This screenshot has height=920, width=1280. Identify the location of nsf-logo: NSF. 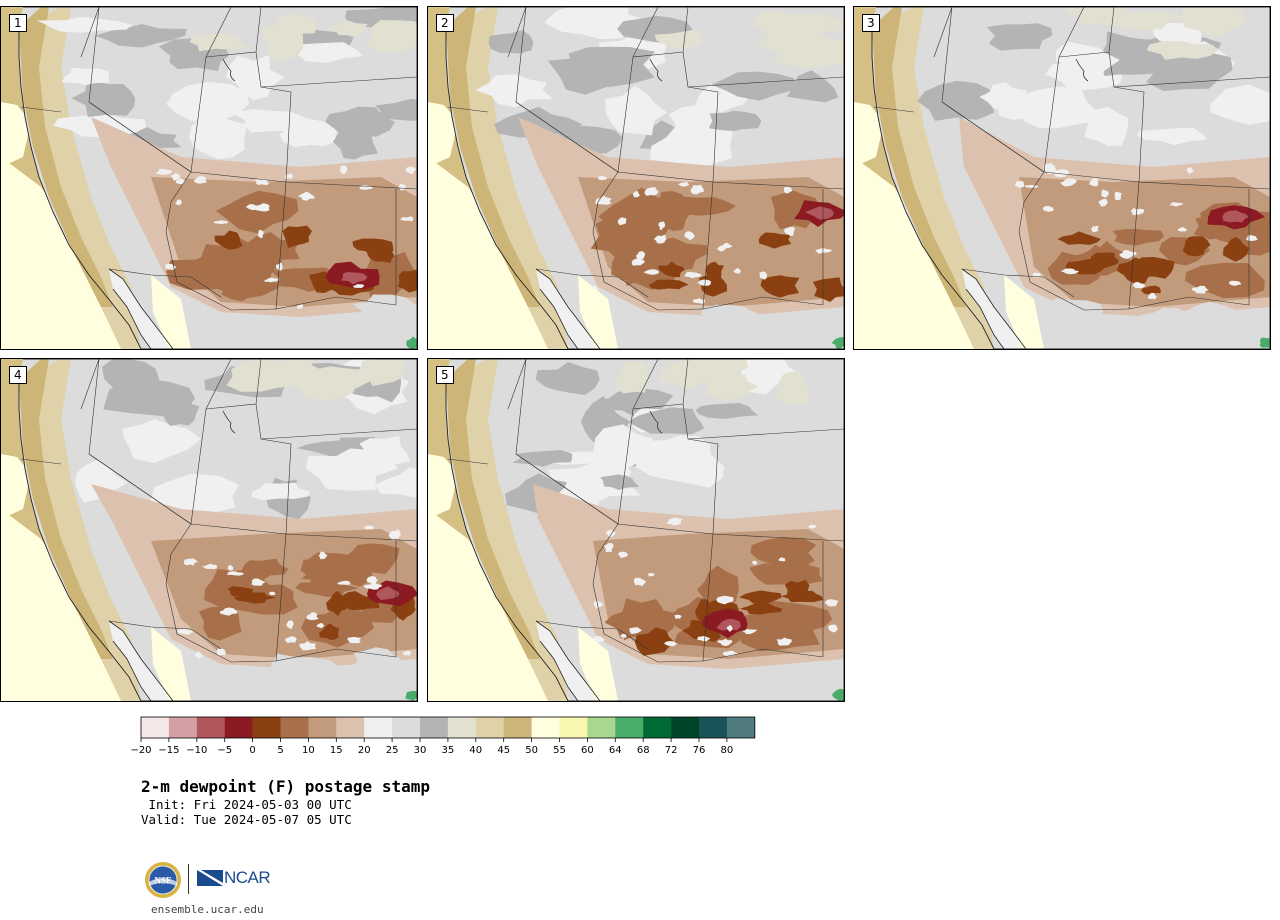
(163, 880).